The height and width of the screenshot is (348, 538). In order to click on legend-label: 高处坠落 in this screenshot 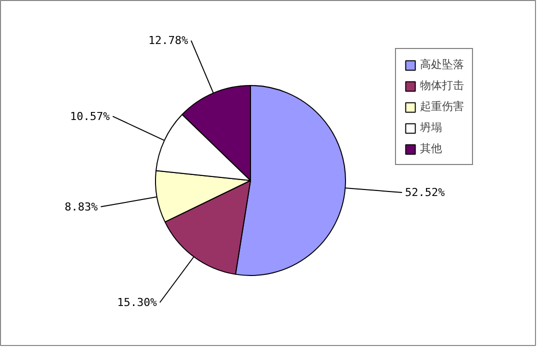, I will do `click(442, 64)`.